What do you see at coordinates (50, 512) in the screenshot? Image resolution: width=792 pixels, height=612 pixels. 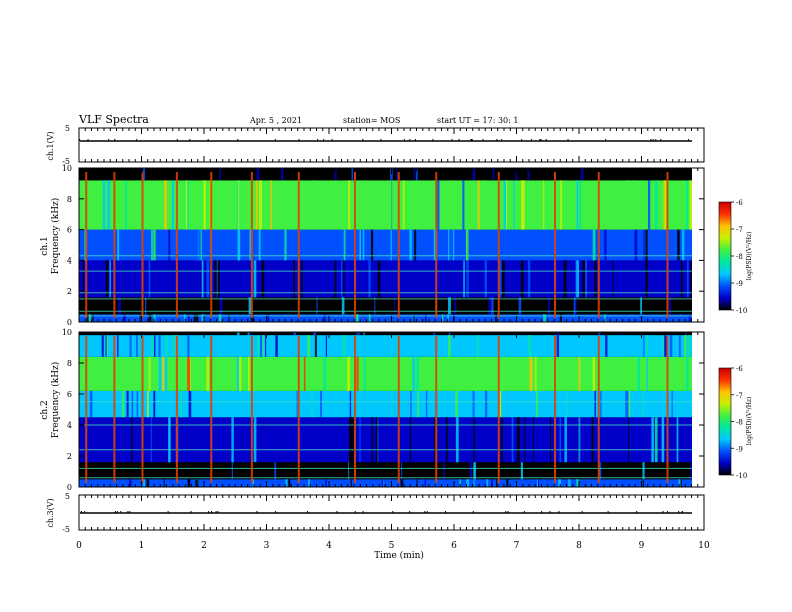 I see `ch3-voltage-label: ch.3(V)` at bounding box center [50, 512].